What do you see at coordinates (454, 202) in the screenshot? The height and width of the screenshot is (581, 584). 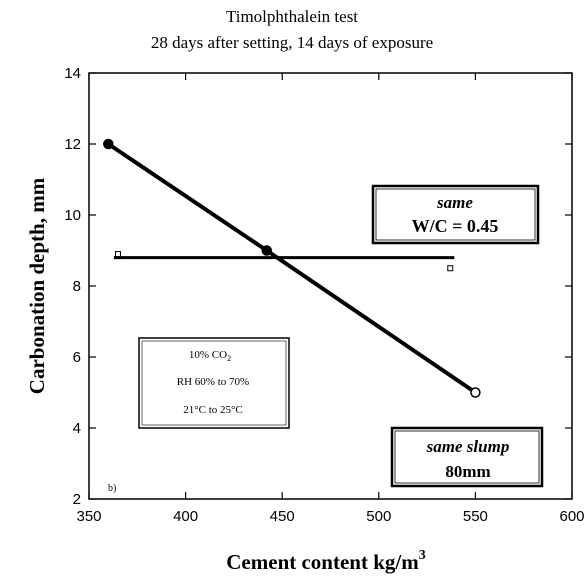 I see `same-wc-line1: same` at bounding box center [454, 202].